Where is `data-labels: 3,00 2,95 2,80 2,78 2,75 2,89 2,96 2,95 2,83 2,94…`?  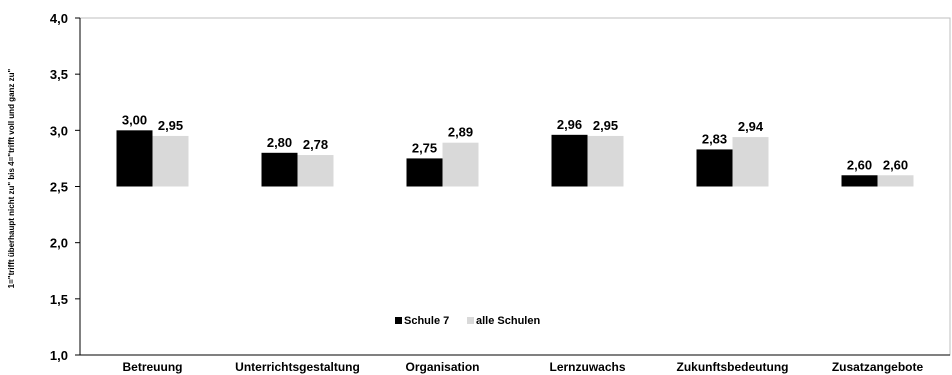
data-labels: 3,00 2,95 2,80 2,78 2,75 2,89 2,96 2,95 2,83 2,94… is located at coordinates (515, 142).